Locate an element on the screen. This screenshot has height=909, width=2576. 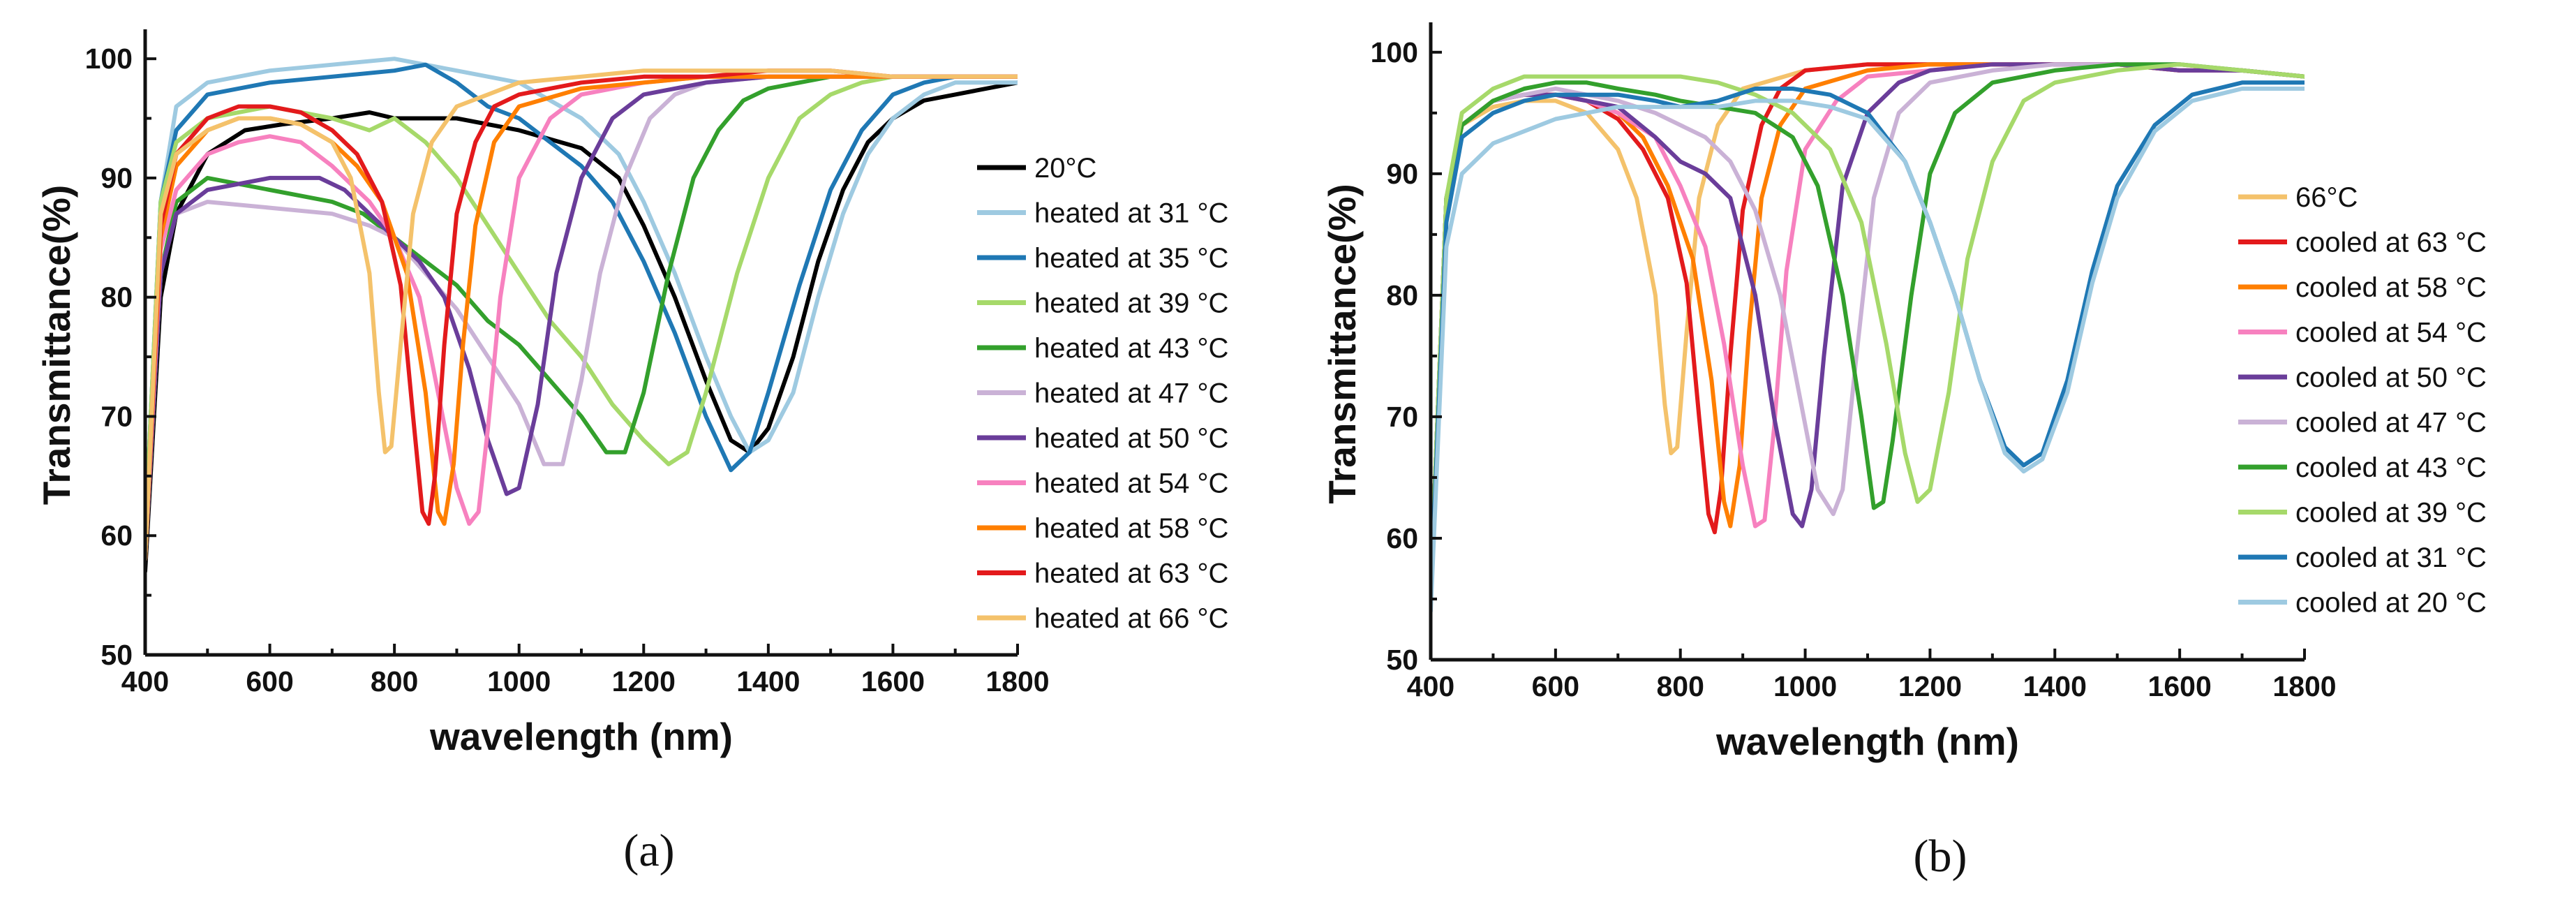
legend-entry: cooled at 58 °C is located at coordinates (2391, 287).